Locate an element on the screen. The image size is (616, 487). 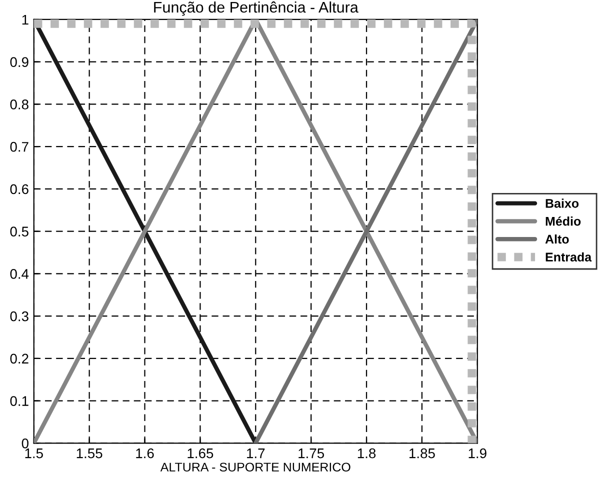
x-tick-label: 1.9 is located at coordinates (477, 453).